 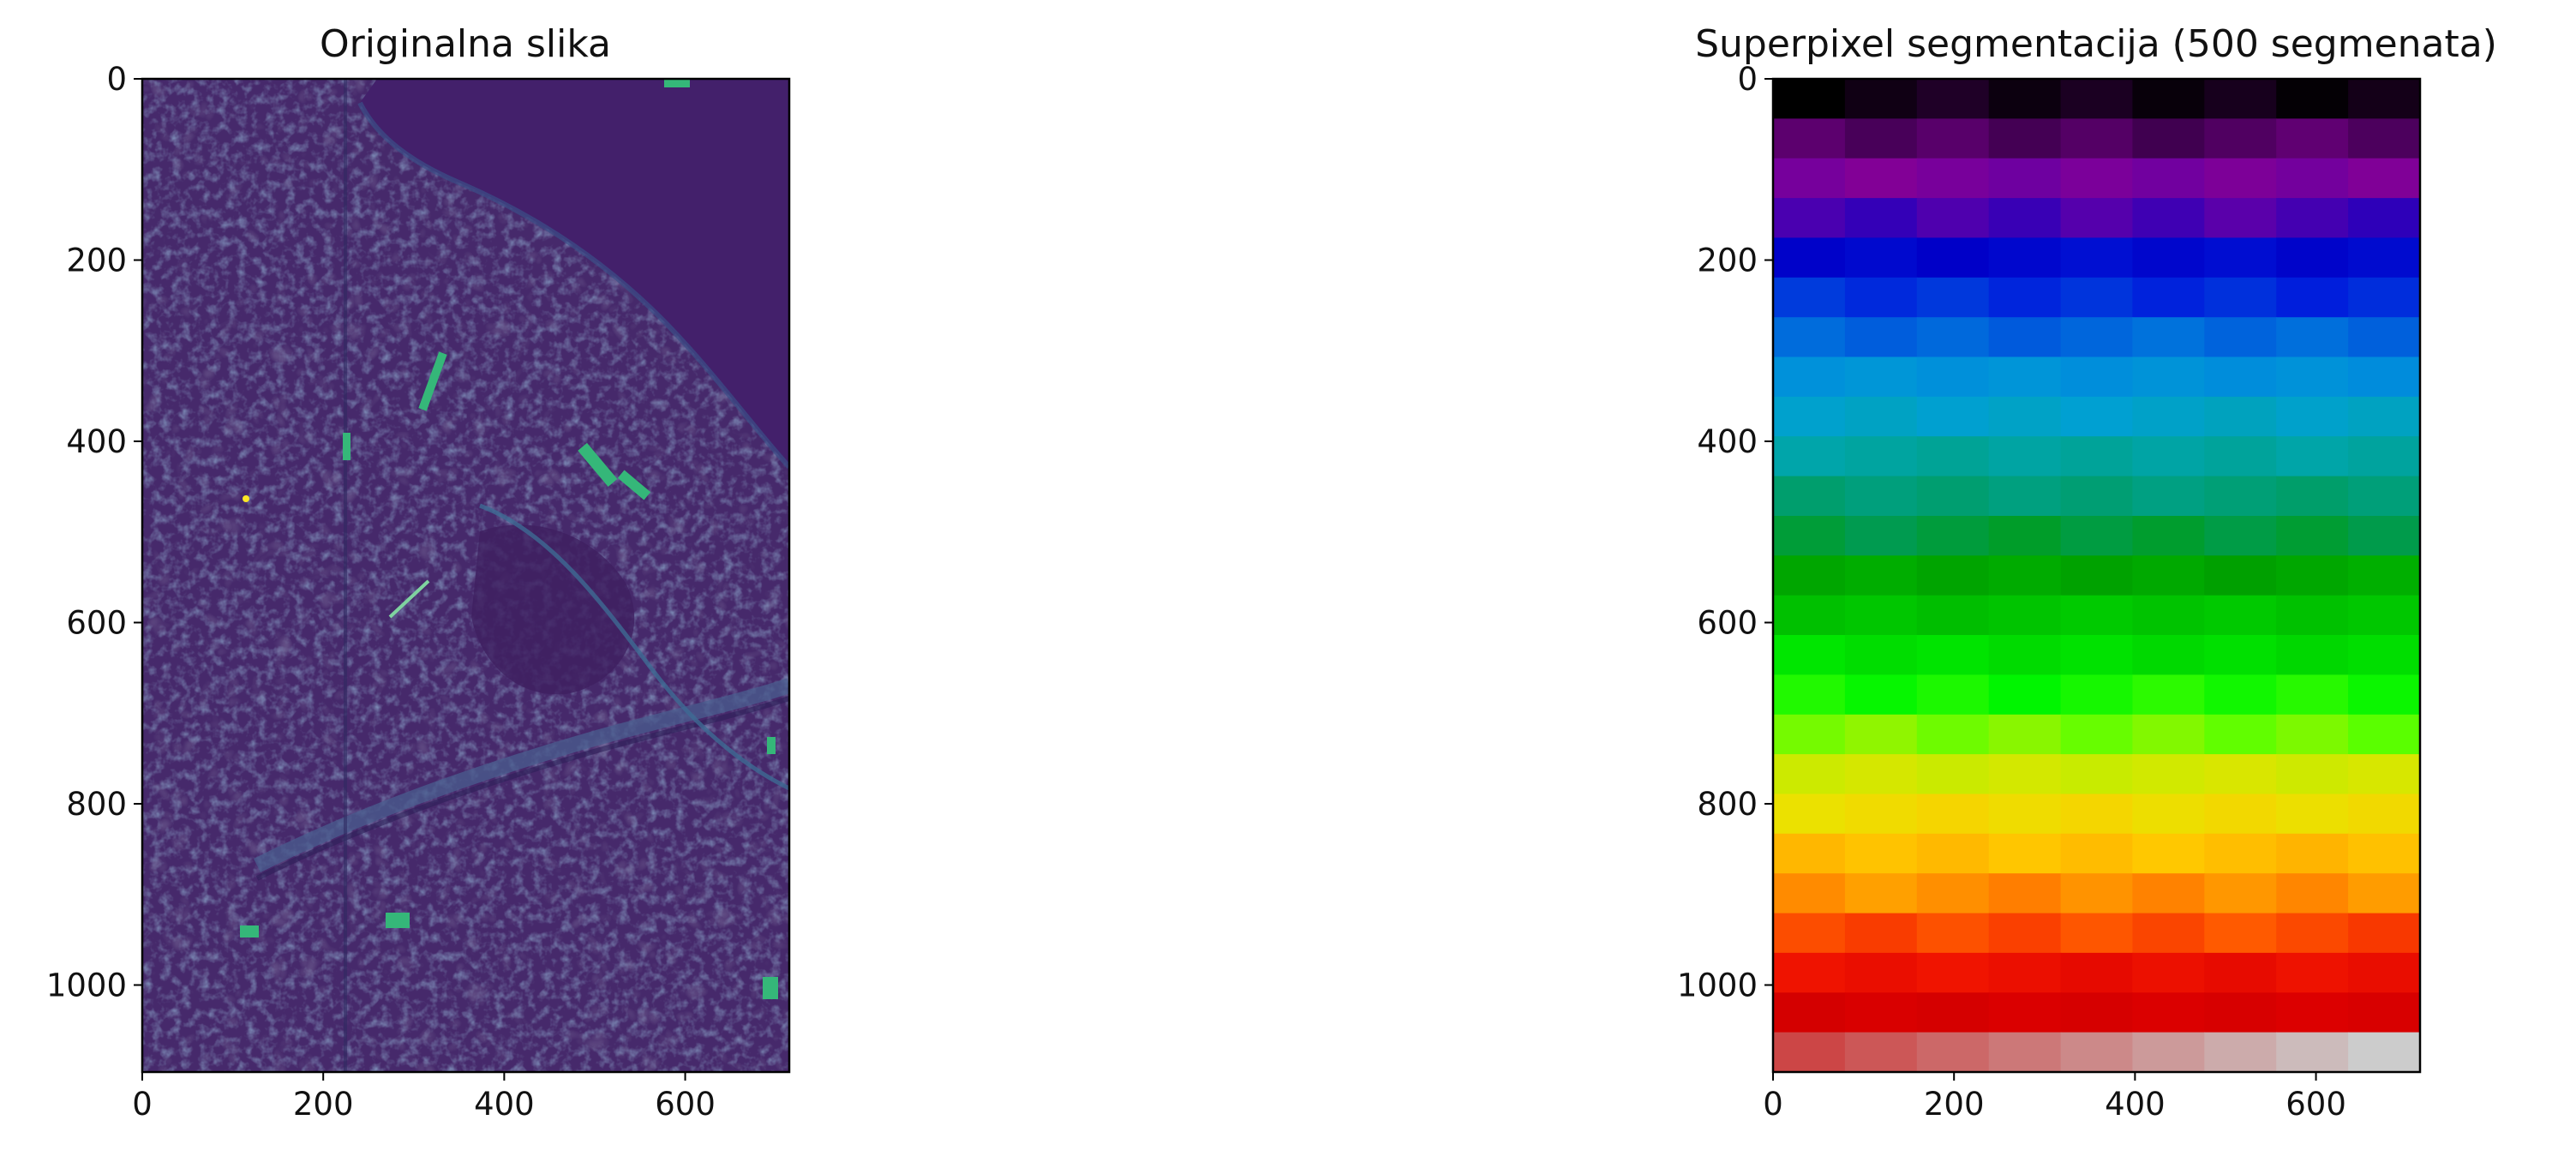 What do you see at coordinates (1773, 1104) in the screenshot?
I see `right-xtick-label: 0` at bounding box center [1773, 1104].